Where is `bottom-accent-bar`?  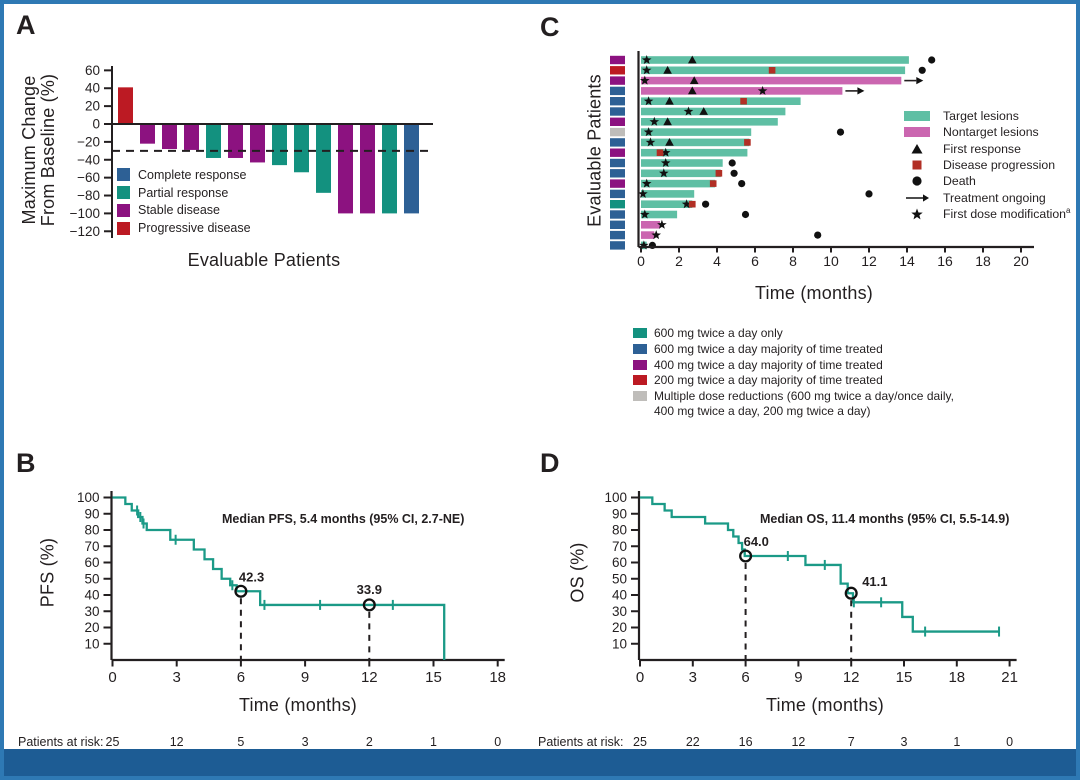 bottom-accent-bar is located at coordinates (540, 764).